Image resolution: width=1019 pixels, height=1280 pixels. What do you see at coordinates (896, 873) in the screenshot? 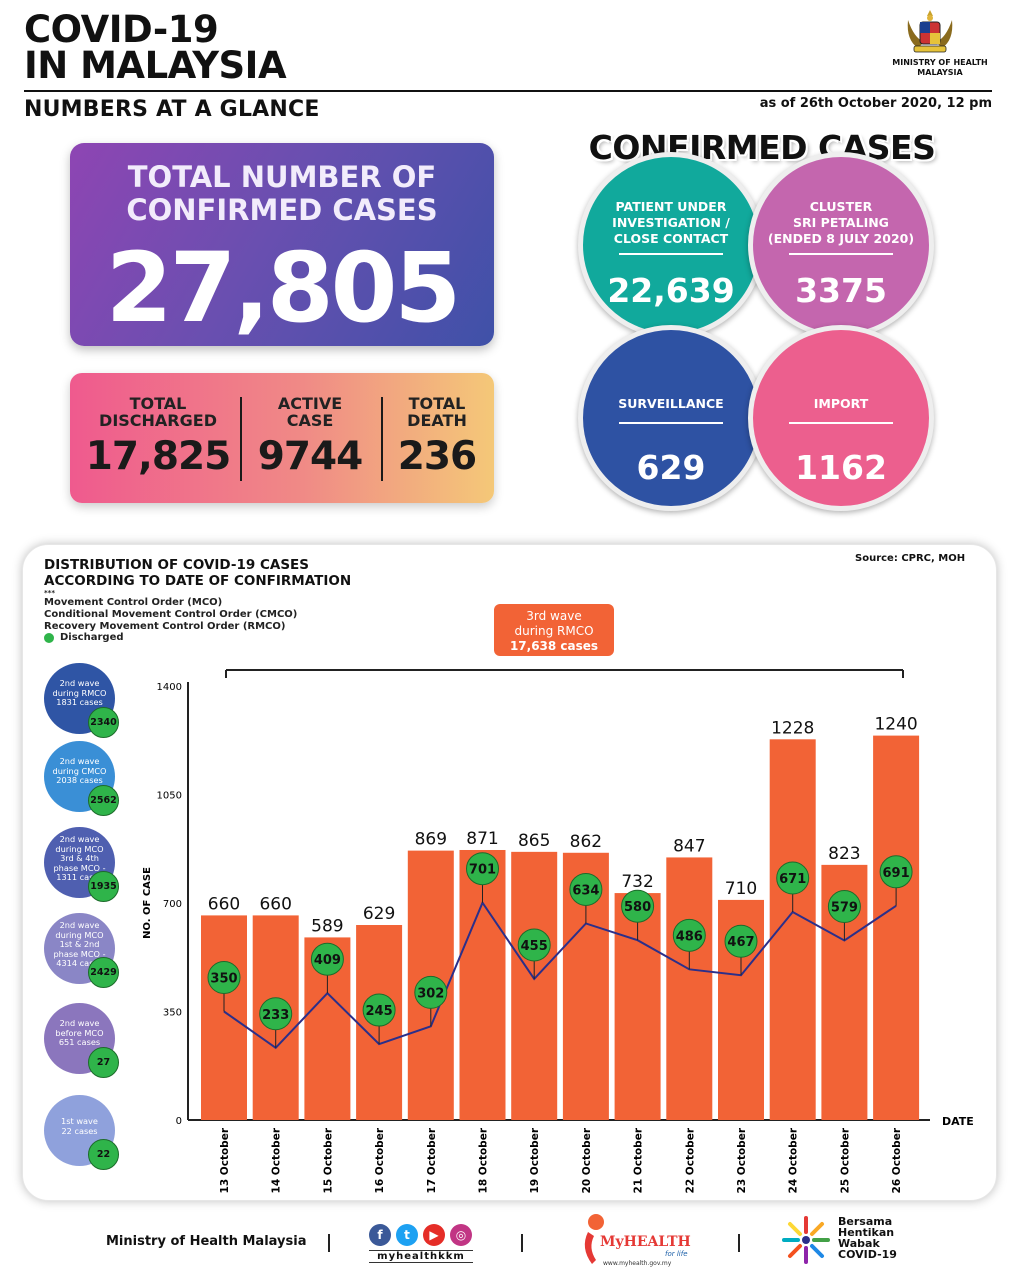
I see `discharged-value-label: 691` at bounding box center [896, 873].